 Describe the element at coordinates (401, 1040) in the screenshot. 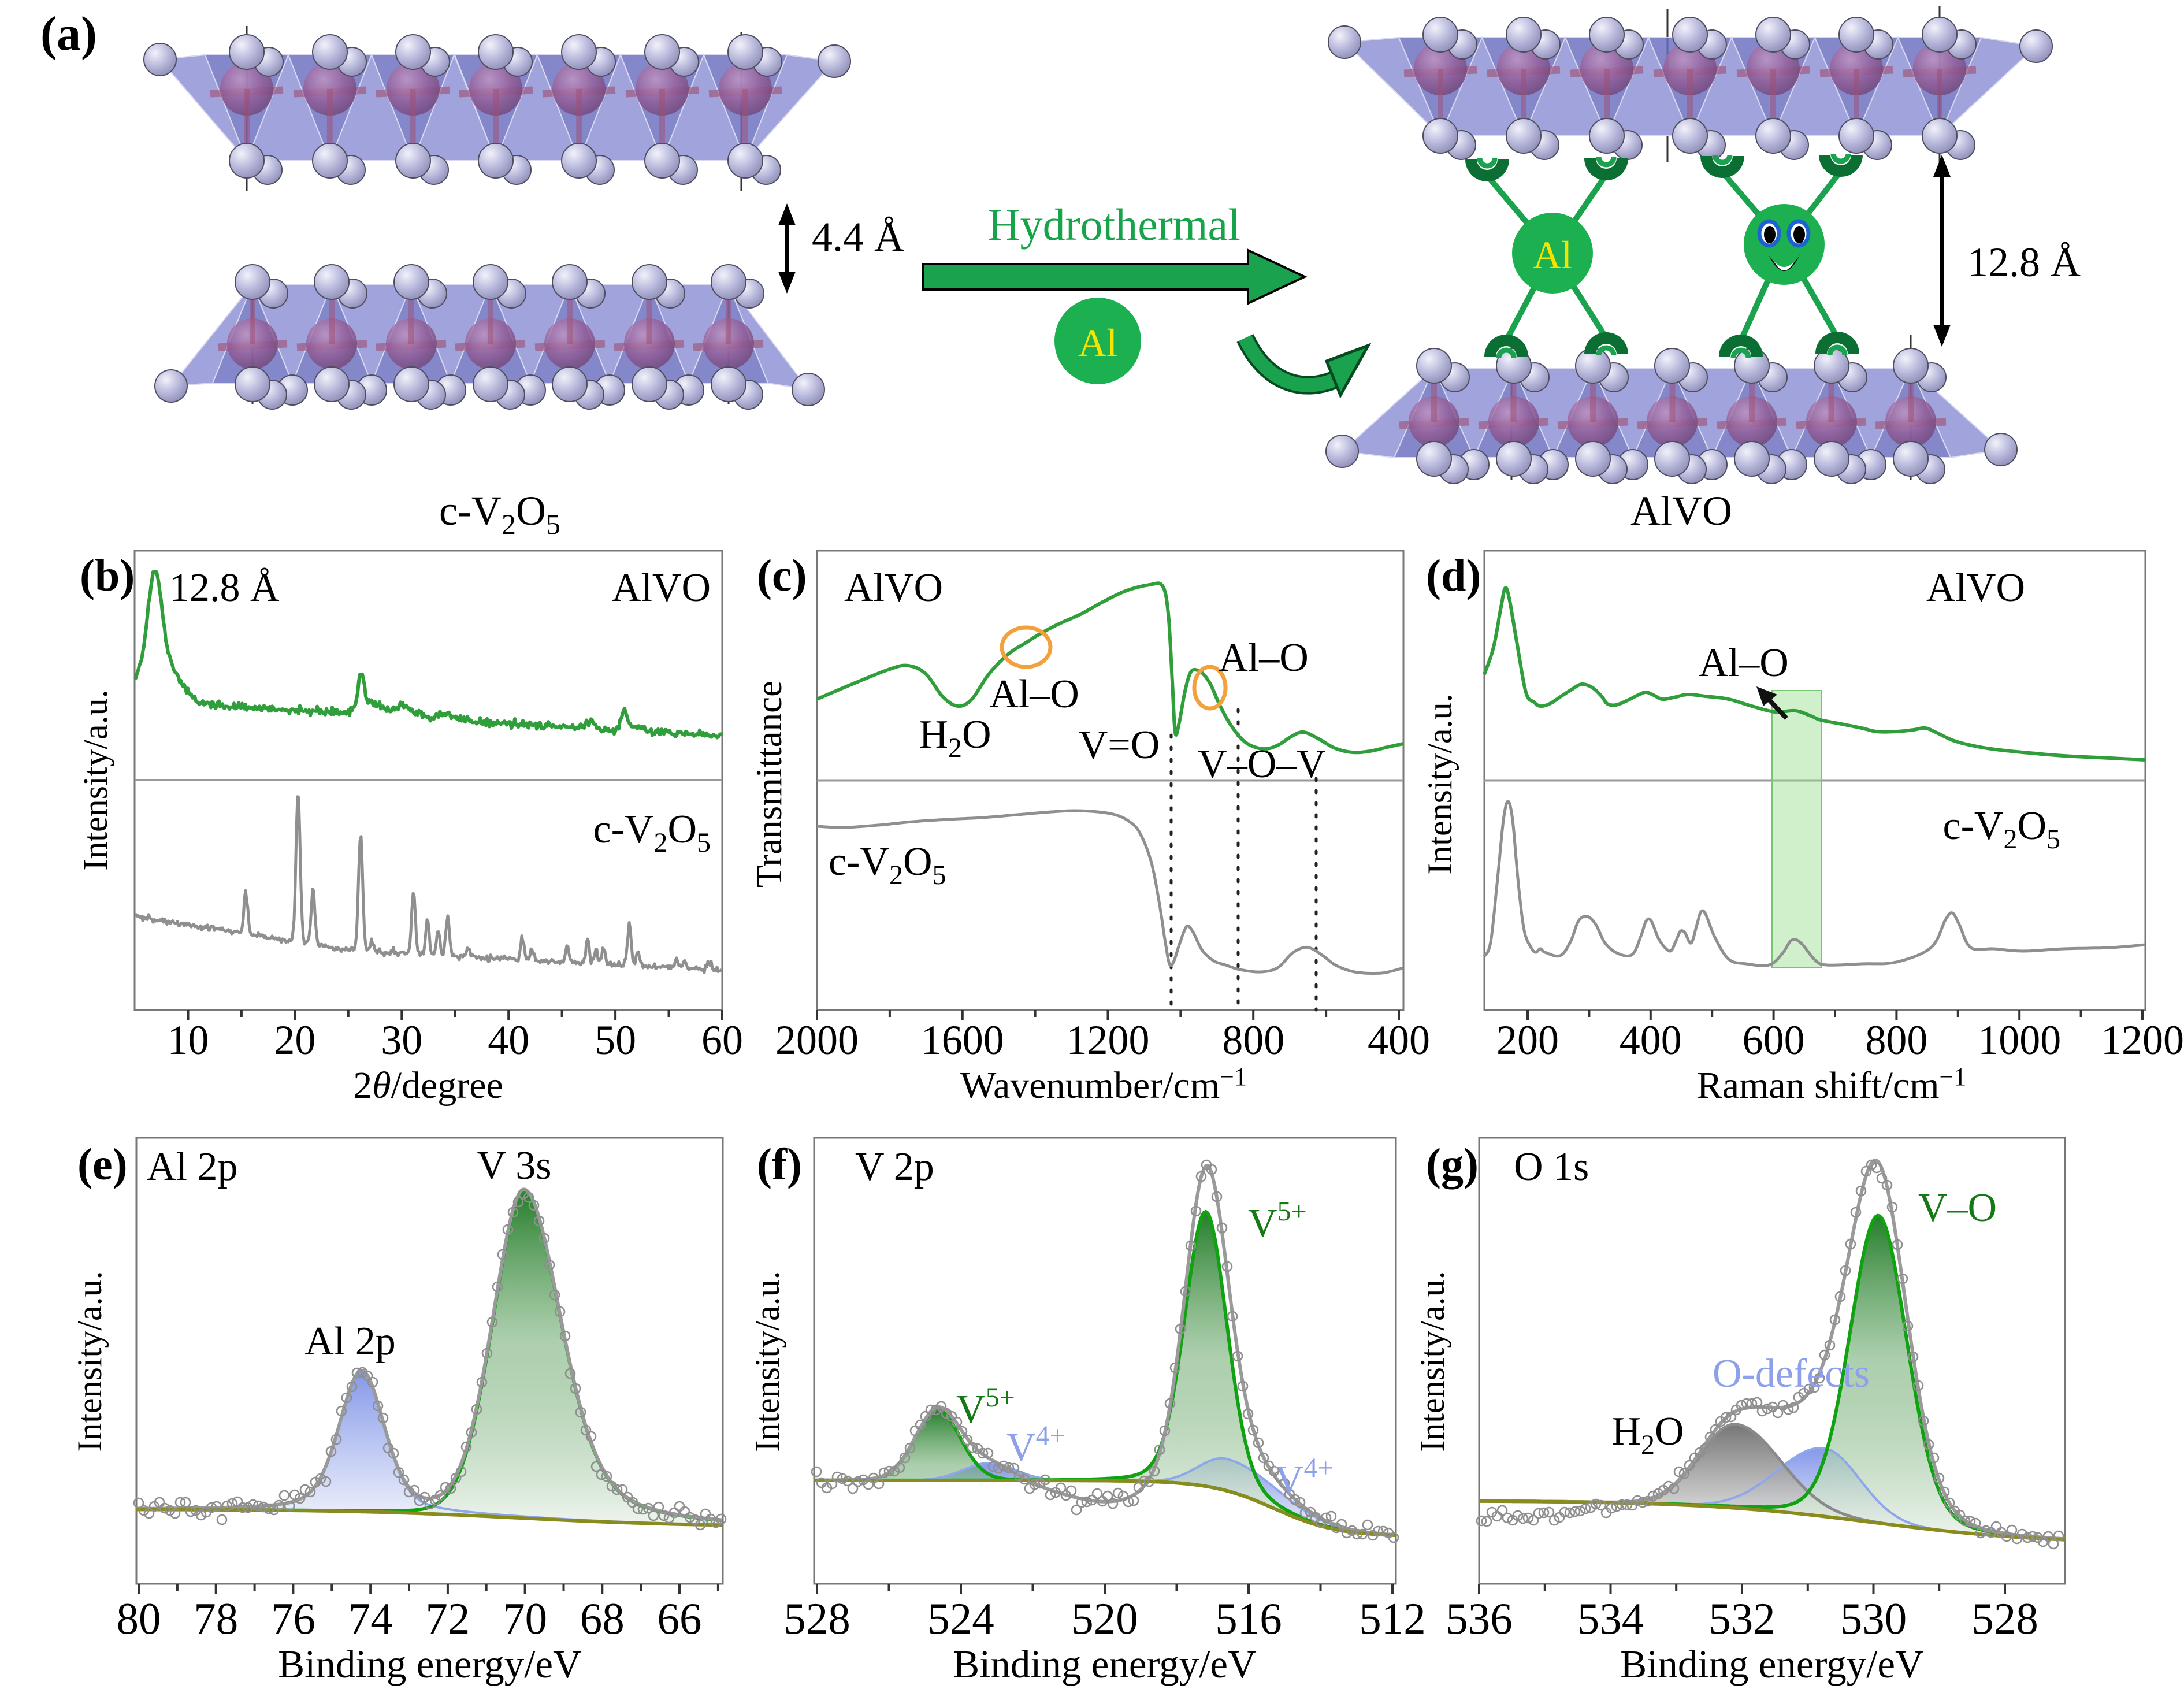

I see `svg-text: 30` at that location.